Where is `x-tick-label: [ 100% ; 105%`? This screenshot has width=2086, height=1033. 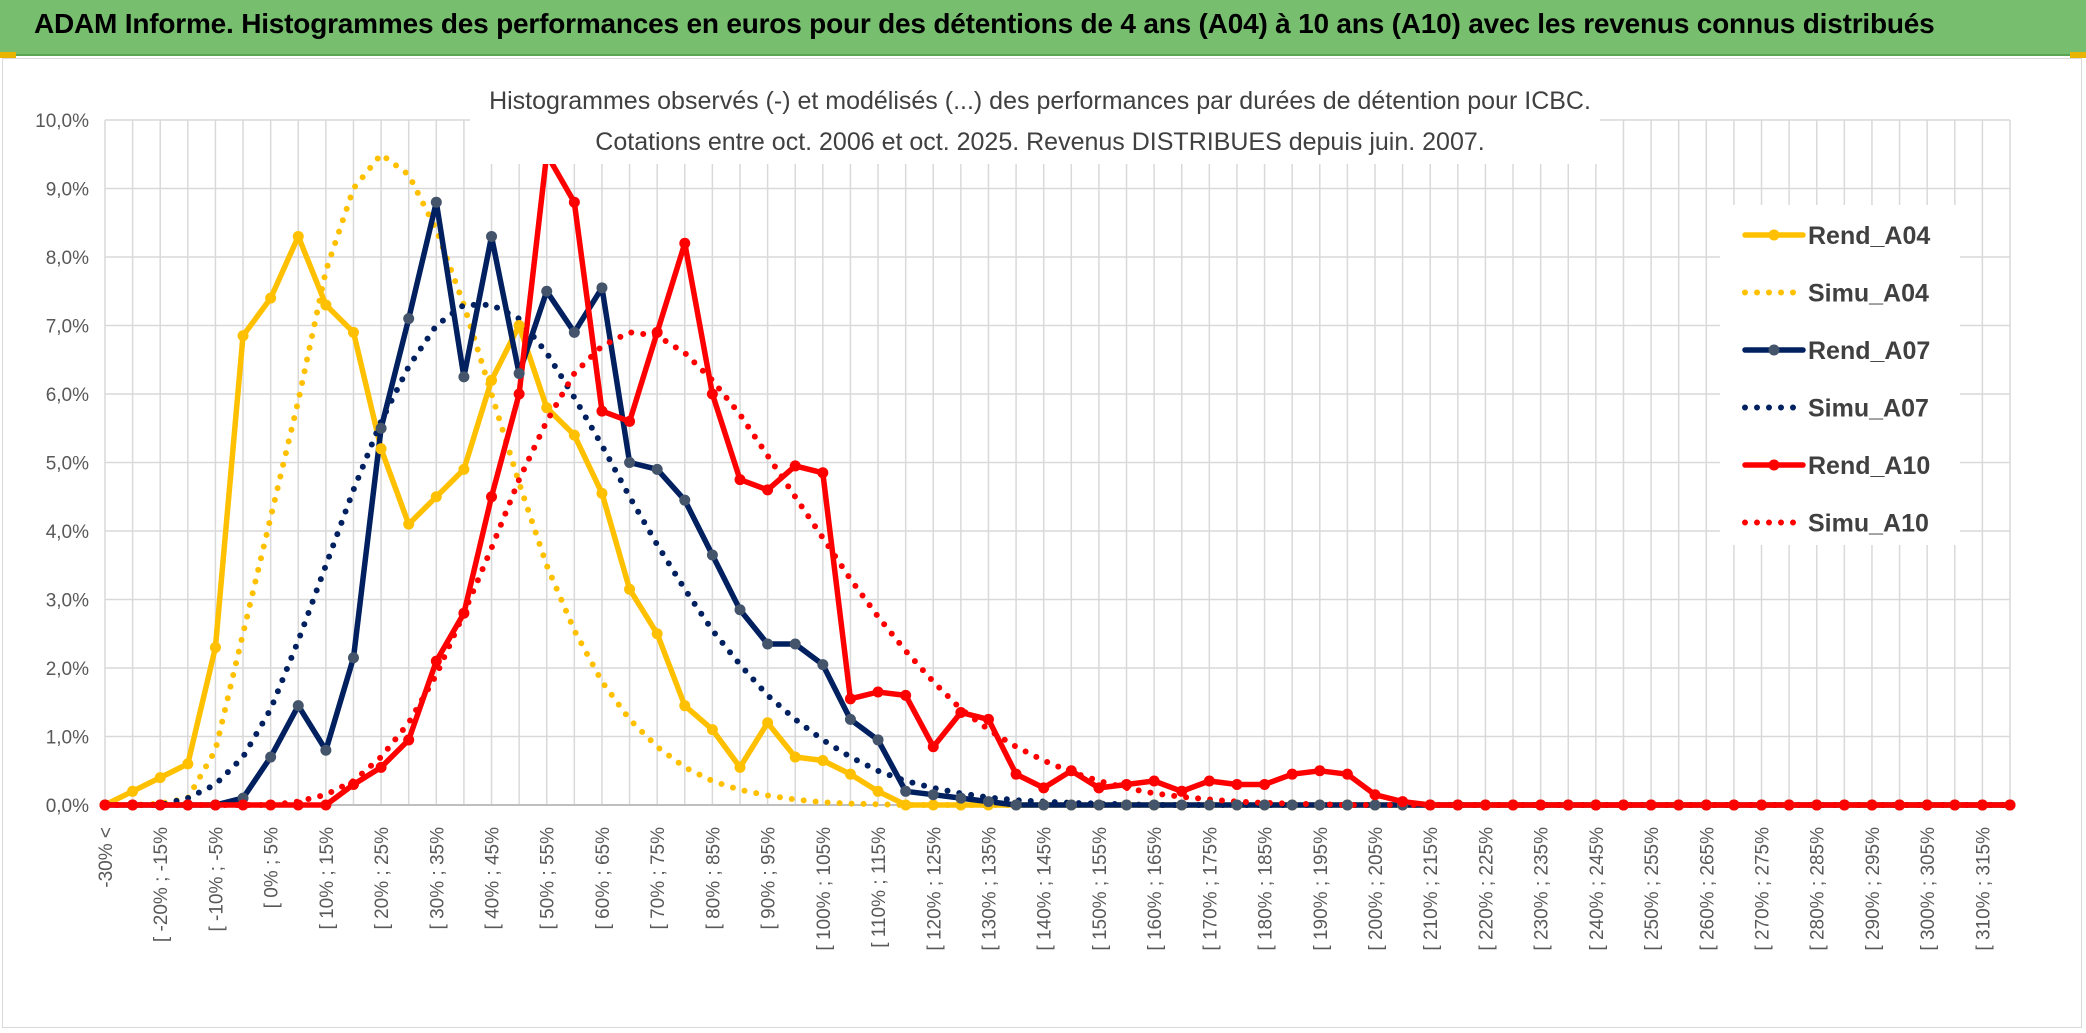
x-tick-label: [ 100% ; 105% is located at coordinates (824, 889).